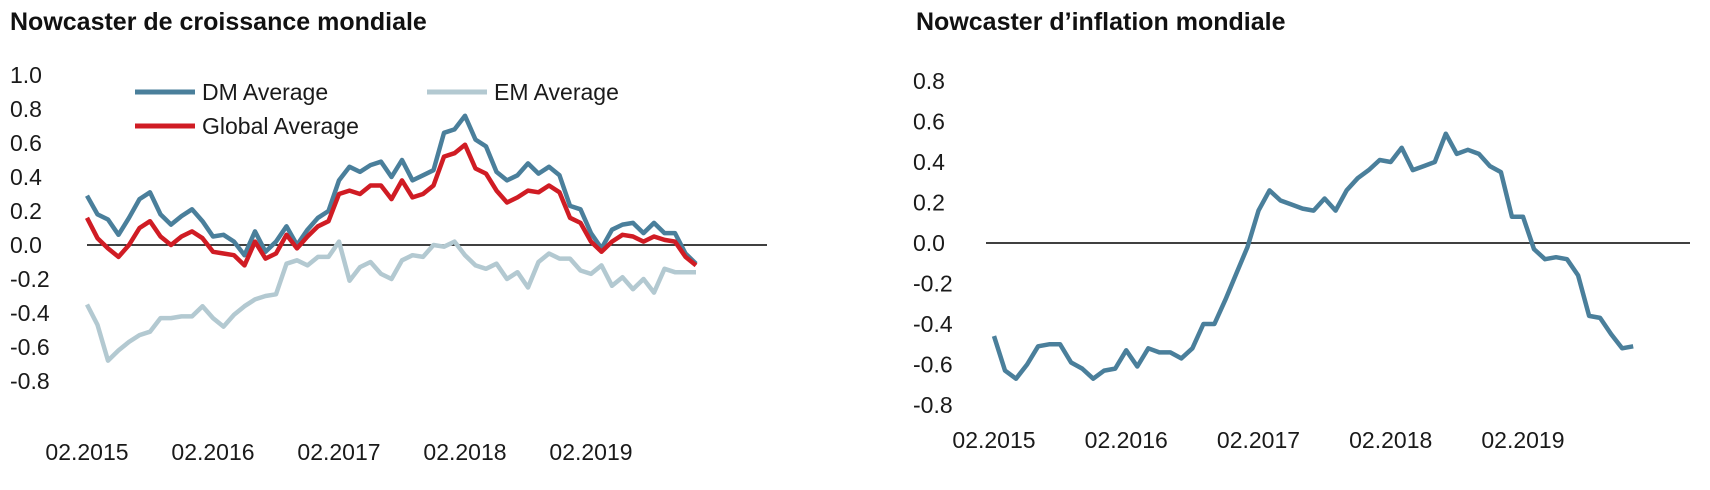 This screenshot has width=1710, height=490. I want to click on growth-xtick-label: 02.2016, so click(212, 452).